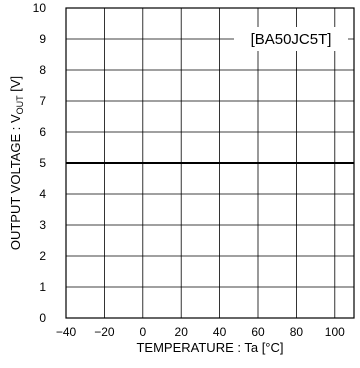 The height and width of the screenshot is (368, 360). I want to click on y-tick-label: 4, so click(42, 194).